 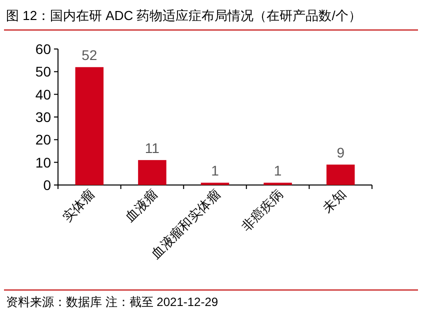 I want to click on chart-title: 图 12：国内在研 ADC 药物适应症布局情况（在研产品数/个）, so click(x=184, y=15).